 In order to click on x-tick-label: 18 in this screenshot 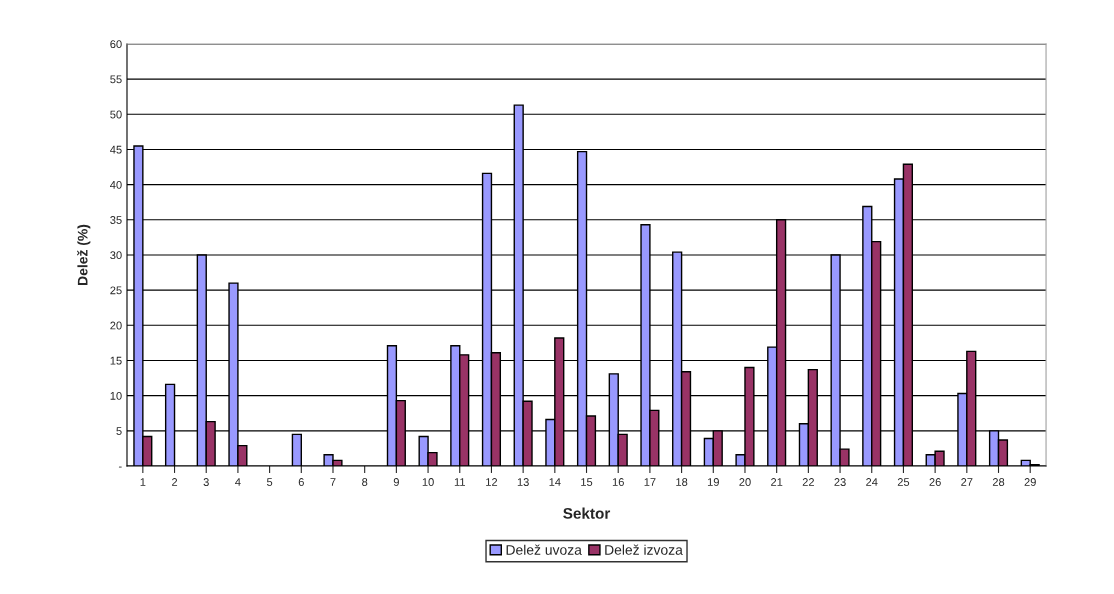, I will do `click(682, 482)`.